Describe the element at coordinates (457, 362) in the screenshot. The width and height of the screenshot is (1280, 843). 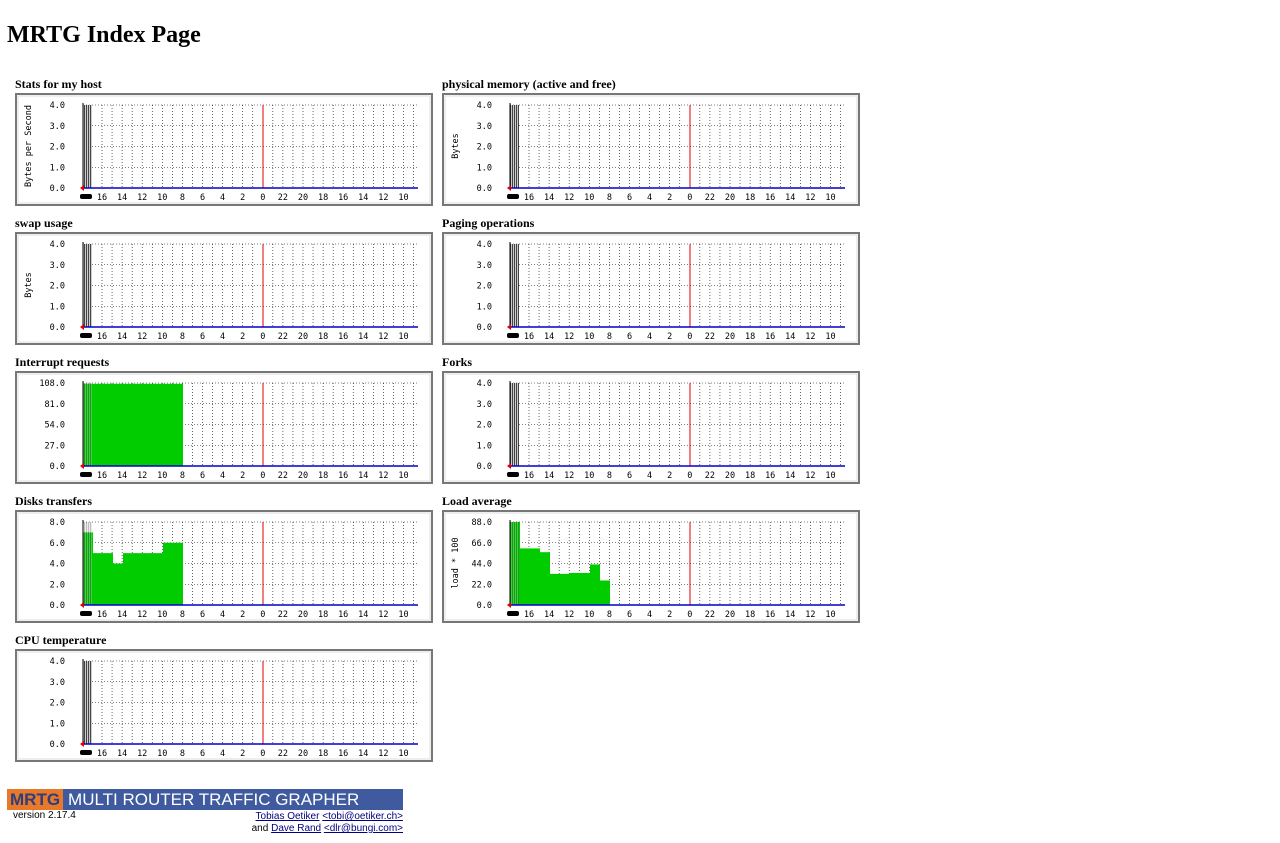
I see `graph-title: Forks` at that location.